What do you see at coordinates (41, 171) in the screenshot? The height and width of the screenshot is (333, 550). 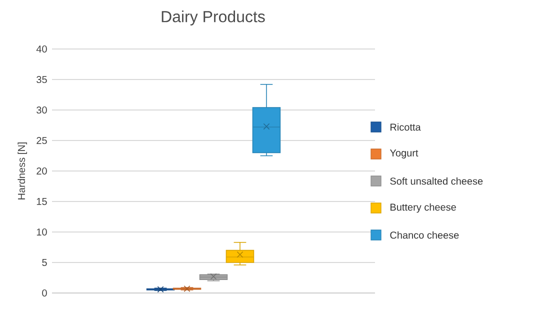 I see `y-tick-label: 20` at bounding box center [41, 171].